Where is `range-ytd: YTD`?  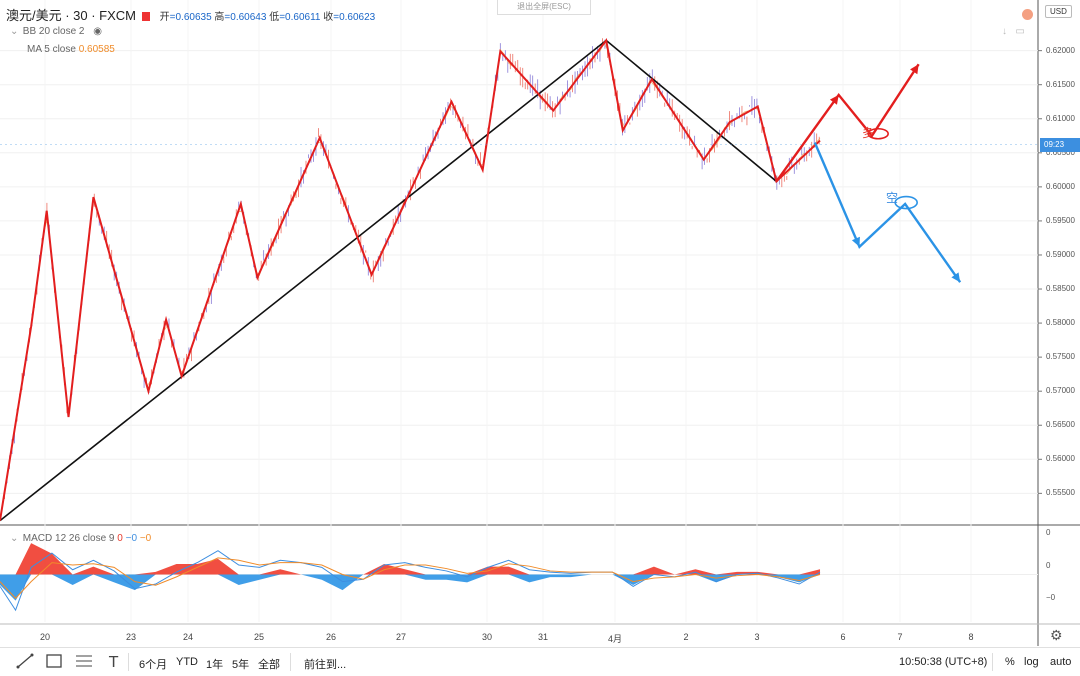 range-ytd: YTD is located at coordinates (187, 662).